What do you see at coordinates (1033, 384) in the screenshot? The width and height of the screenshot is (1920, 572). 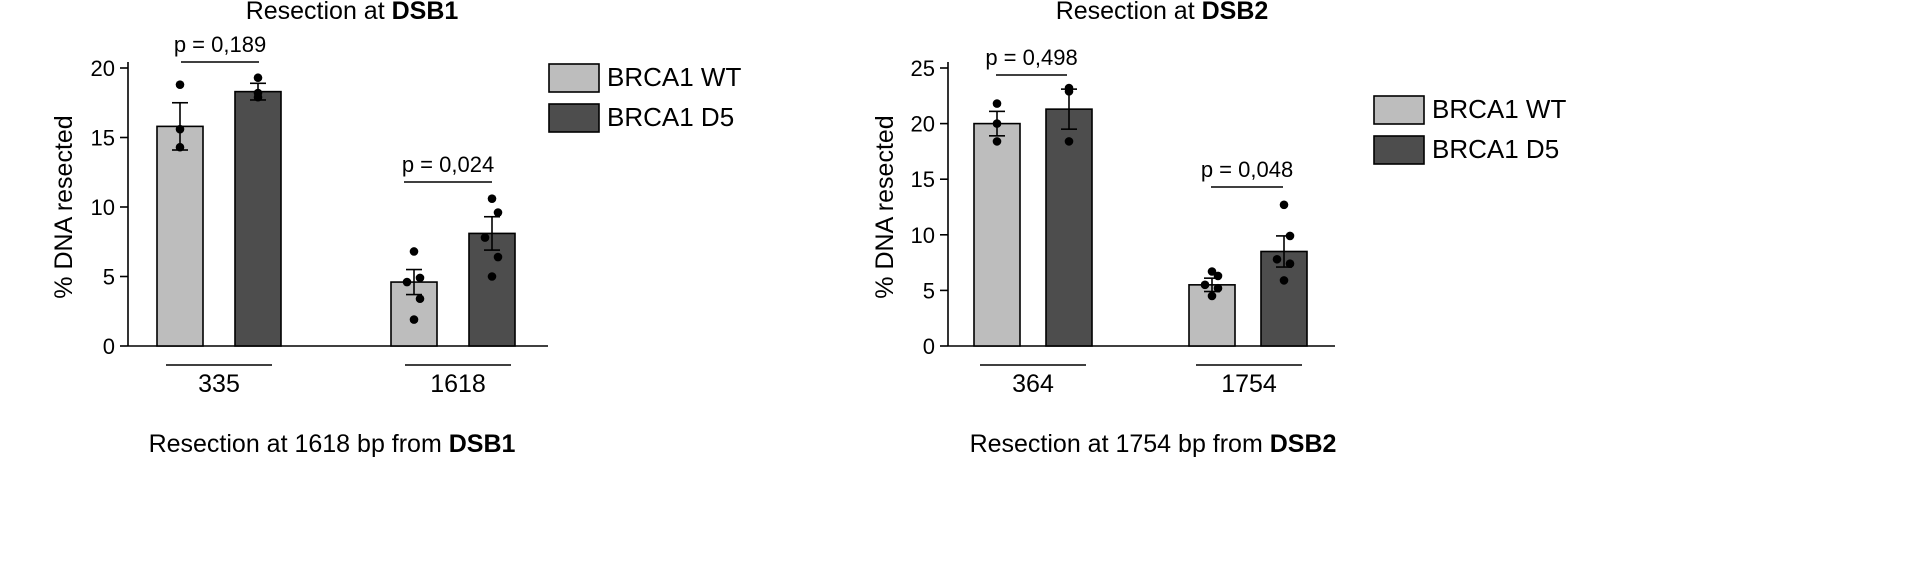 I see `x-category-label: 364` at bounding box center [1033, 384].